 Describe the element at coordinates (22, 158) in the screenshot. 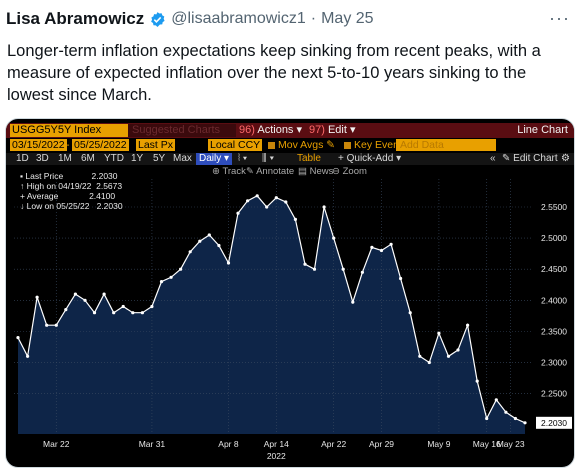

I see `period-1d: 1D` at that location.